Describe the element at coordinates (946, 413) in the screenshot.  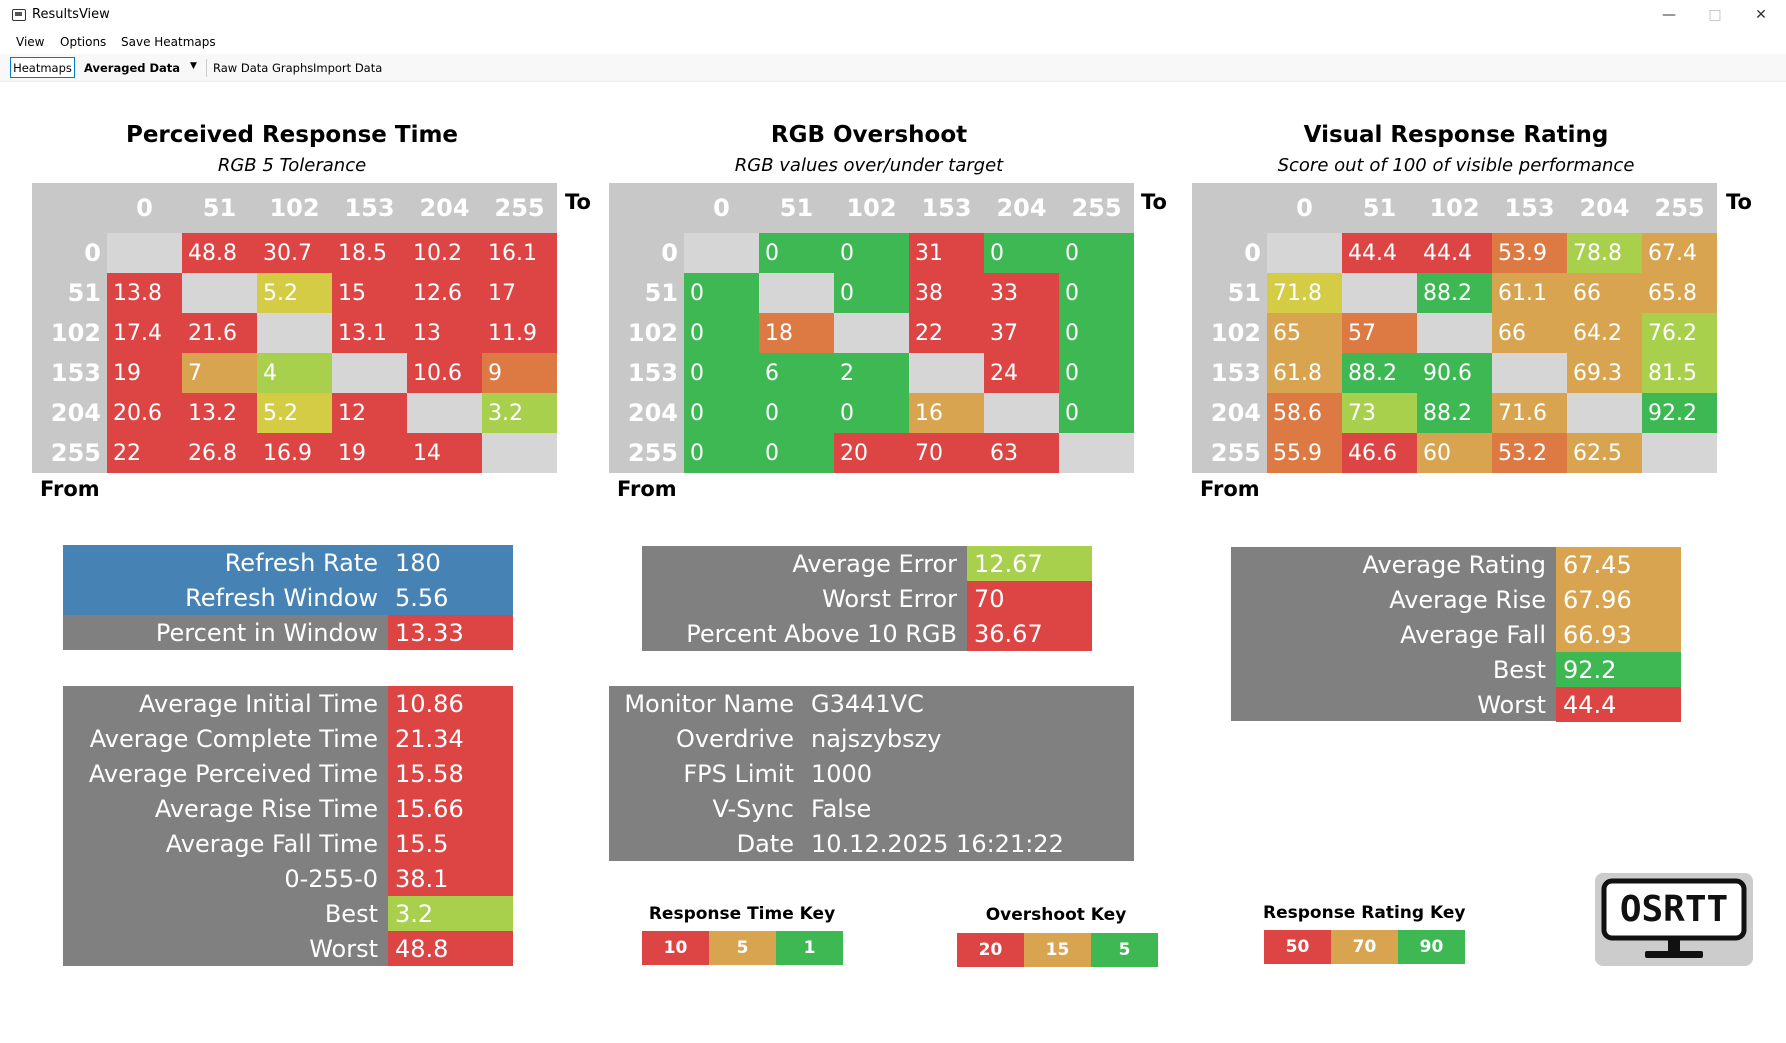
I see `heatmap-cell: 16` at that location.